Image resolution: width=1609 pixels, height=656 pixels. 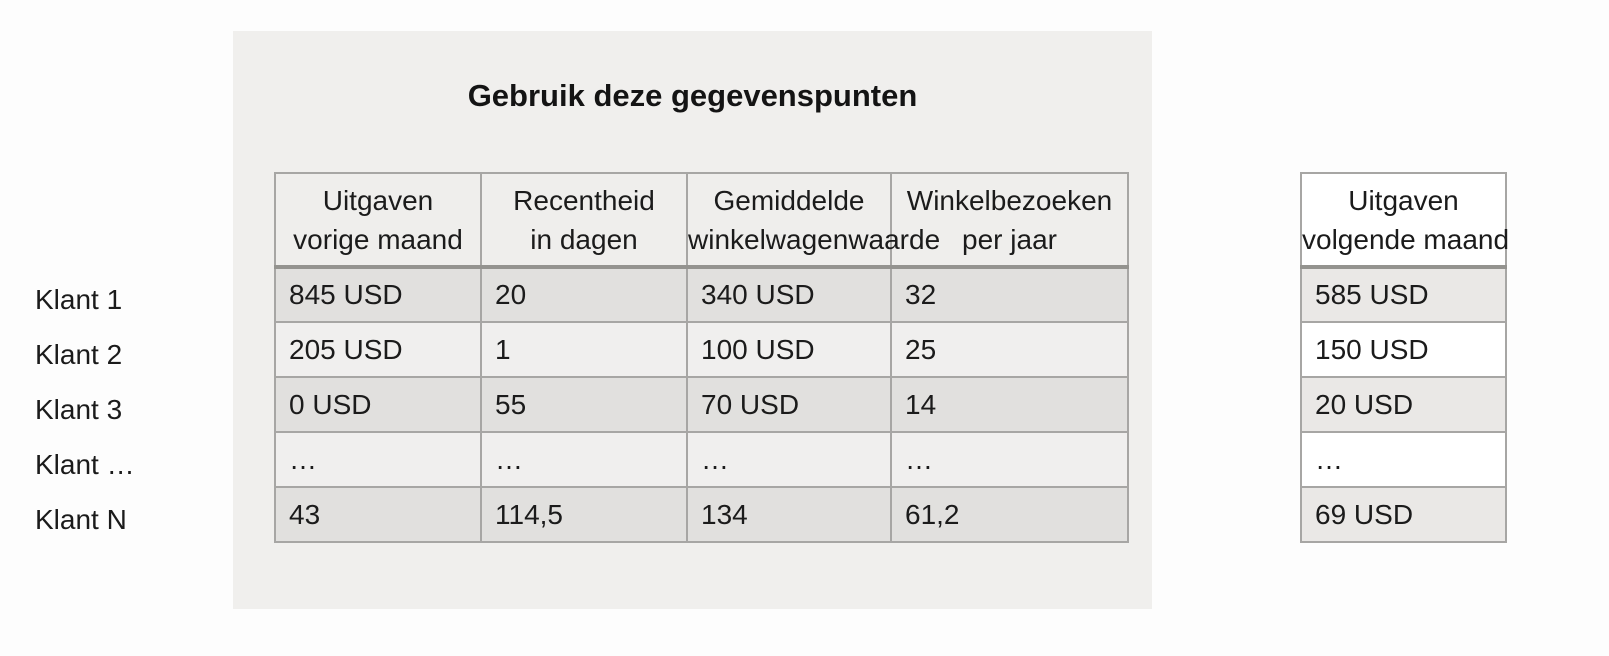 I want to click on cell: 70 USD, so click(x=789, y=404).